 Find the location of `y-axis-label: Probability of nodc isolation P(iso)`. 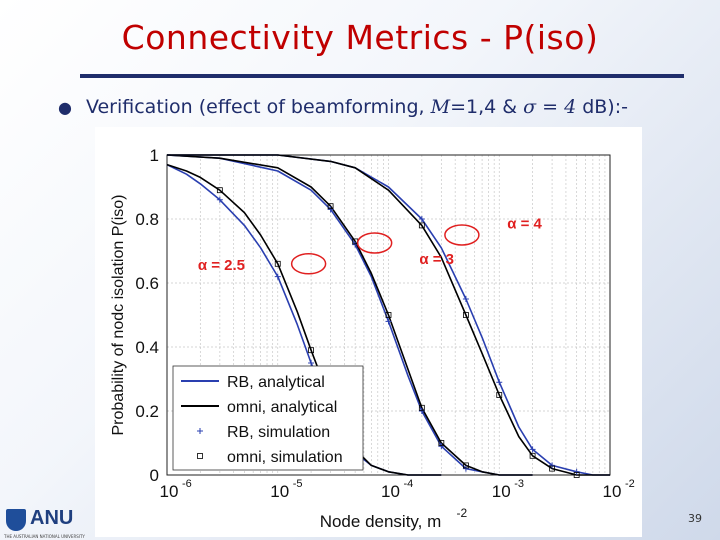

y-axis-label: Probability of nodc isolation P(iso) is located at coordinates (118, 314).